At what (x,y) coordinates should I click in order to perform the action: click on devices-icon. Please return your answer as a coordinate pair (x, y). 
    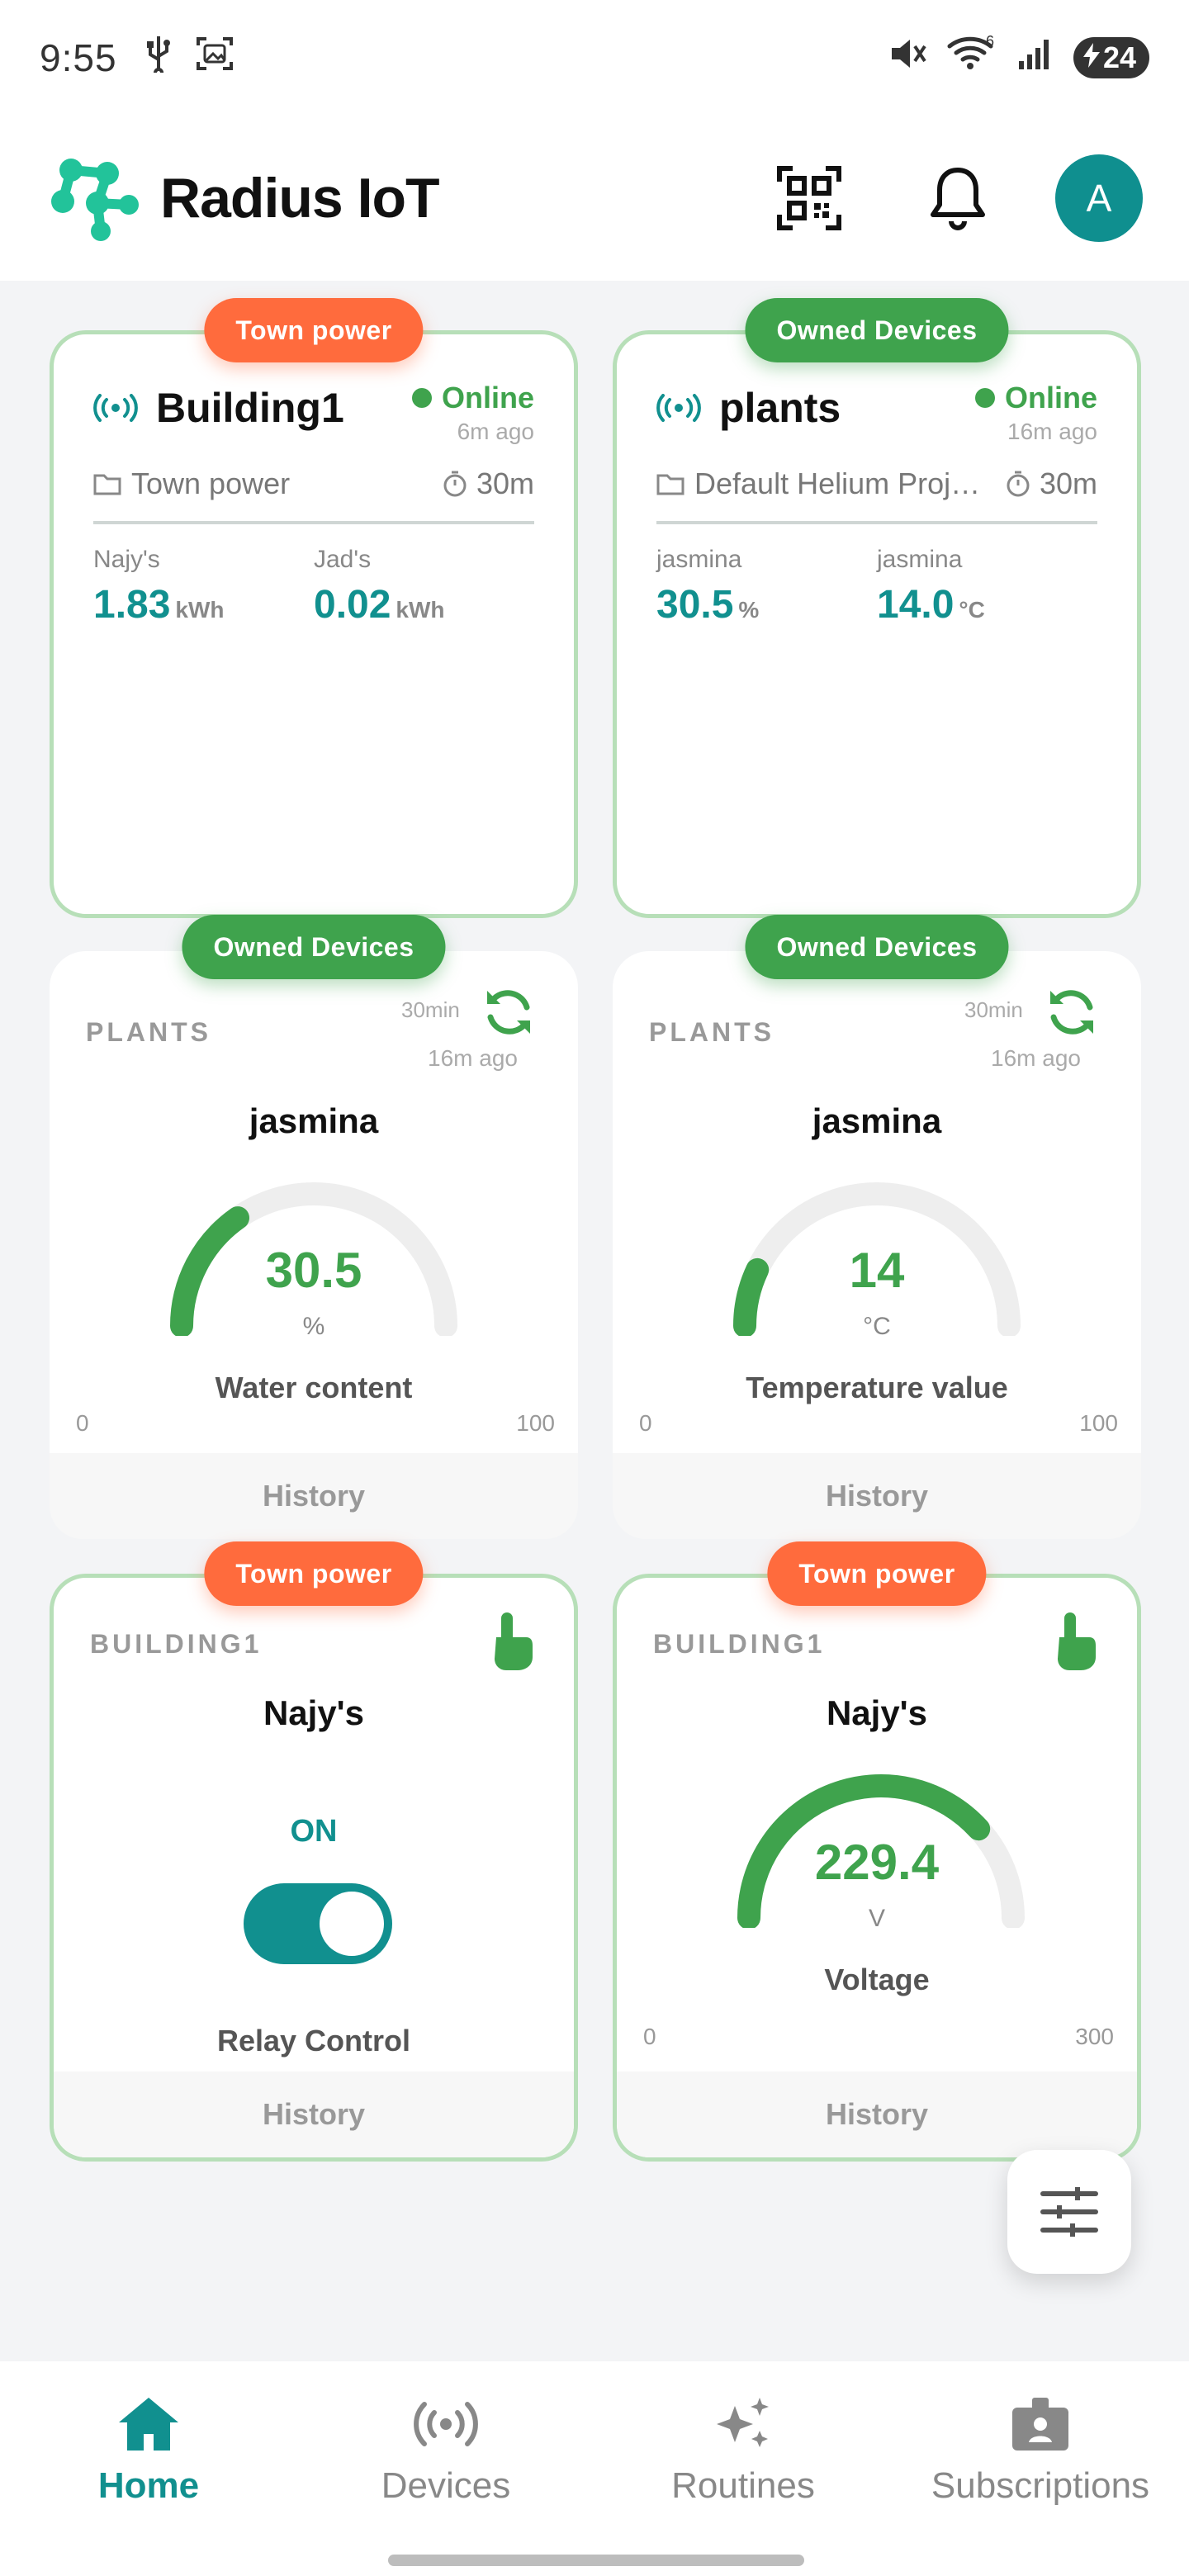
    Looking at the image, I should click on (446, 2424).